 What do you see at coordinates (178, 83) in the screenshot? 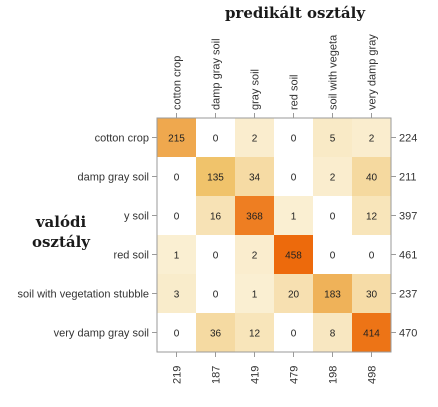
I see `x-tick-label: cotton crop` at bounding box center [178, 83].